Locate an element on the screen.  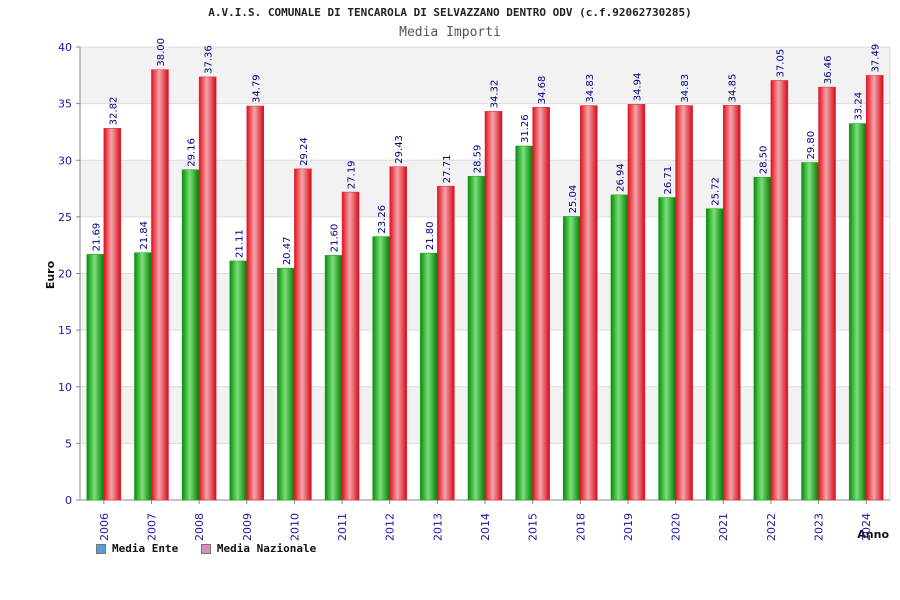
data-label: 37.05 is located at coordinates (780, 63).